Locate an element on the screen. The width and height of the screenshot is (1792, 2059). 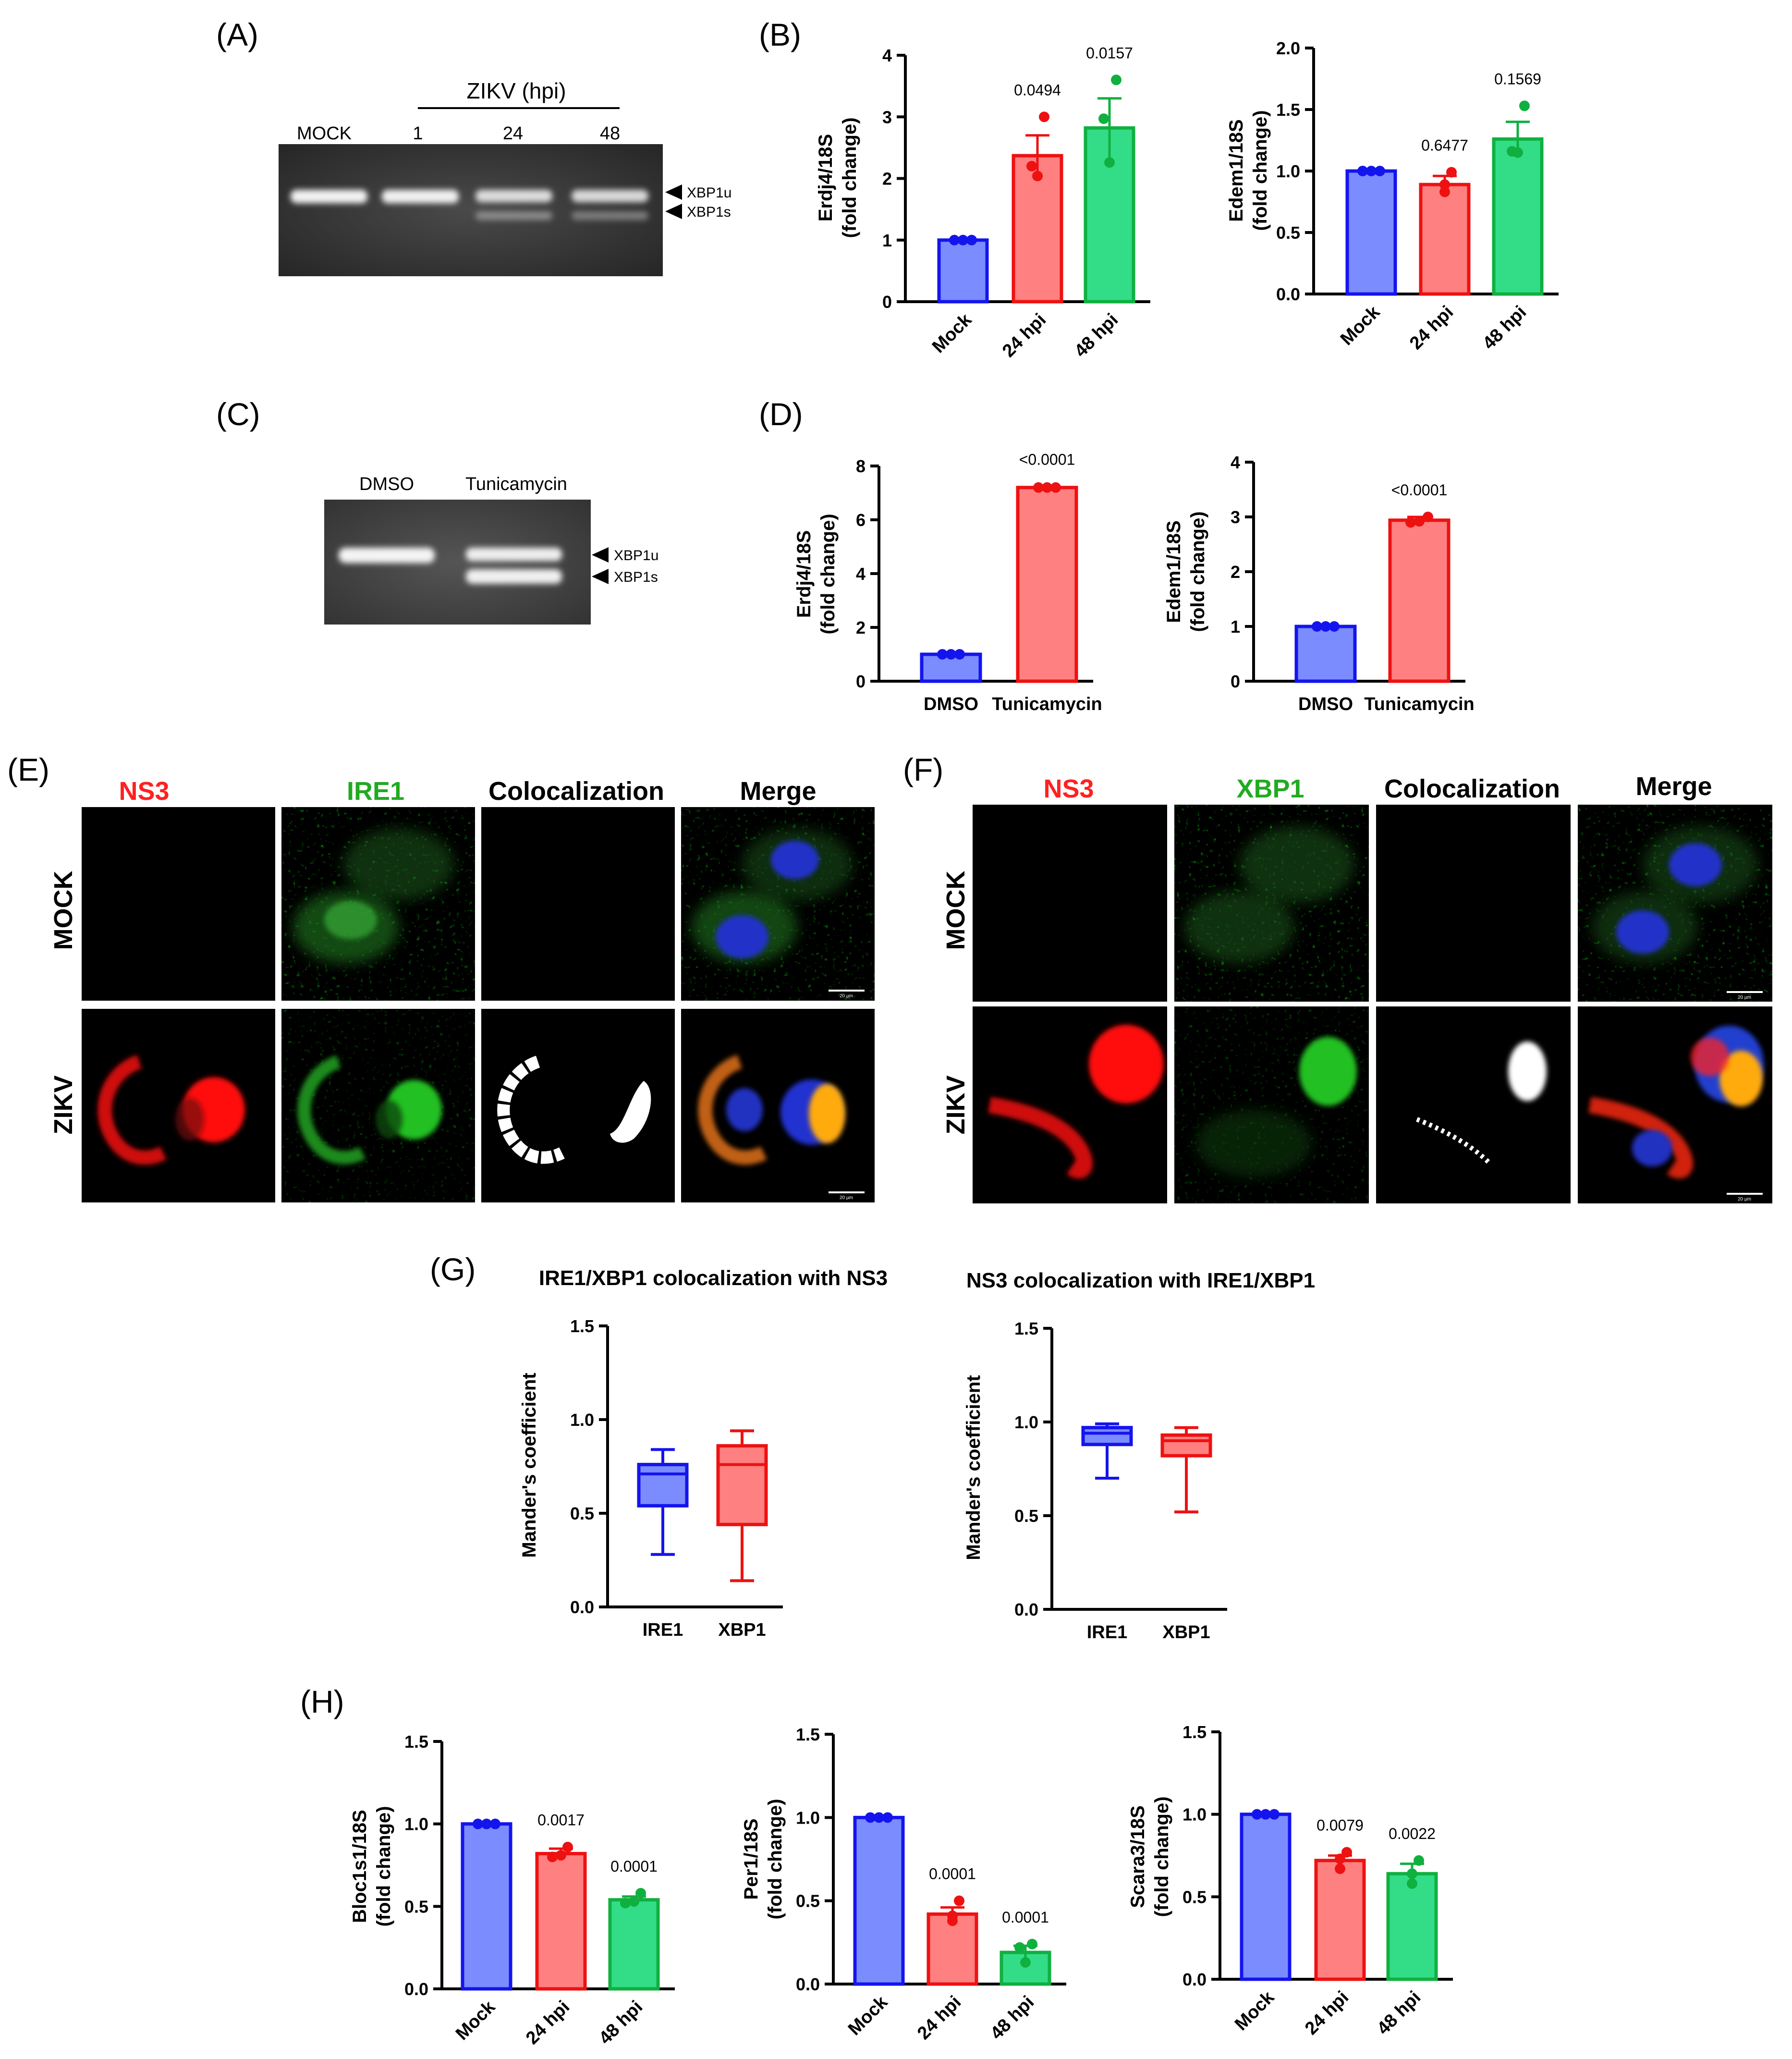
y-tick-label: 1 is located at coordinates (1235, 627).